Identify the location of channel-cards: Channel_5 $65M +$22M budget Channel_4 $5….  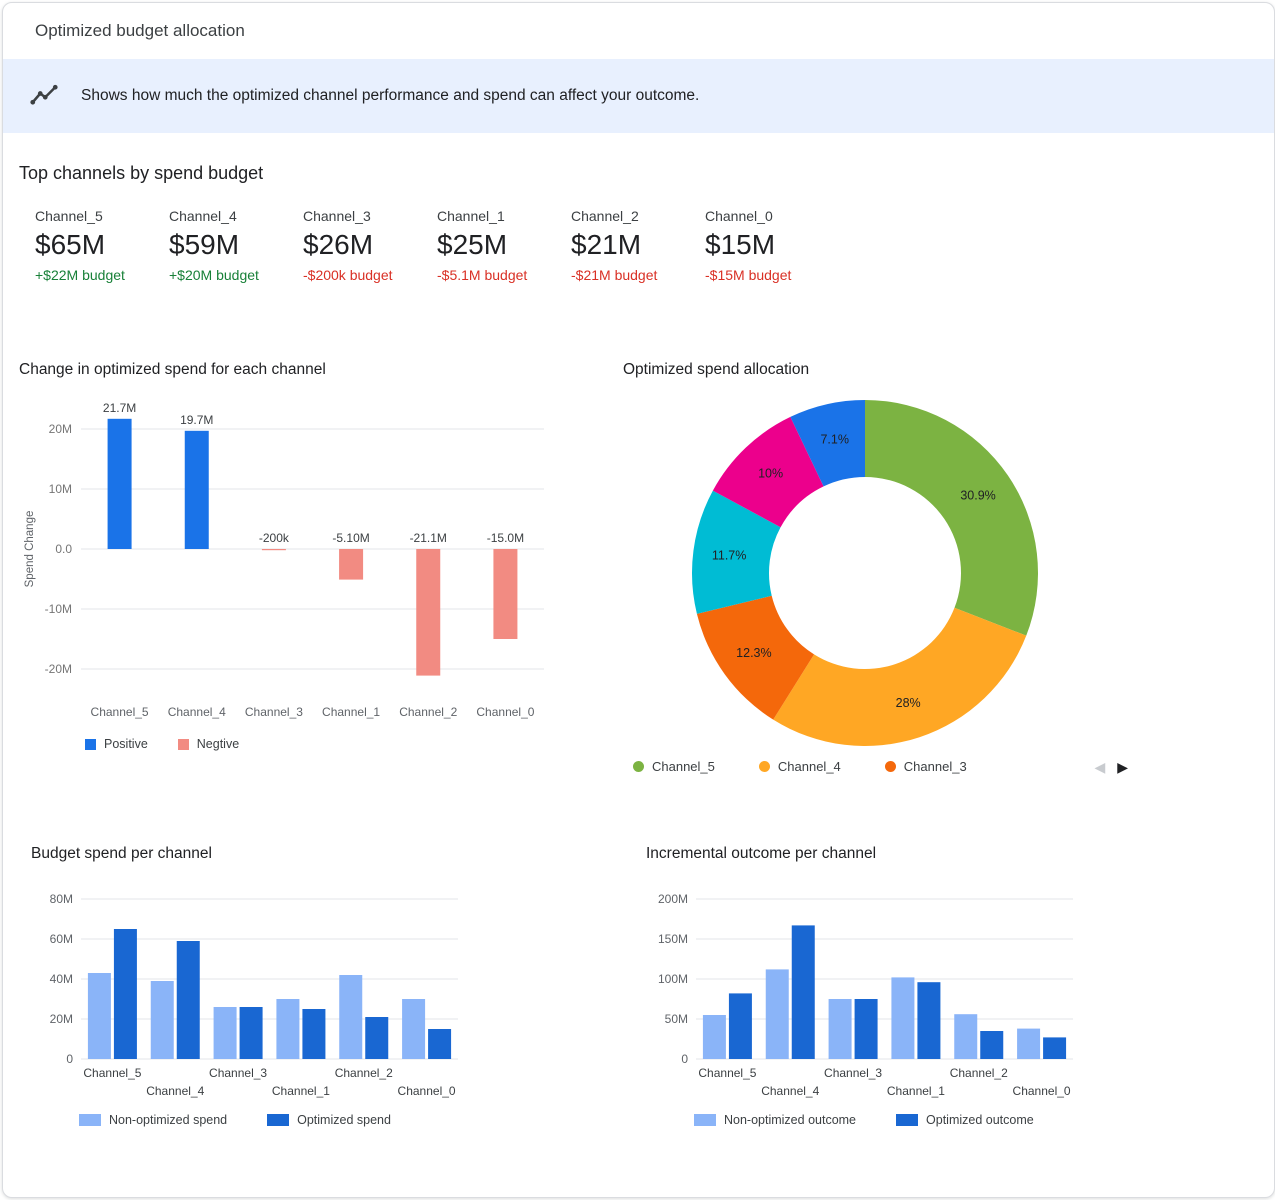
(646, 245).